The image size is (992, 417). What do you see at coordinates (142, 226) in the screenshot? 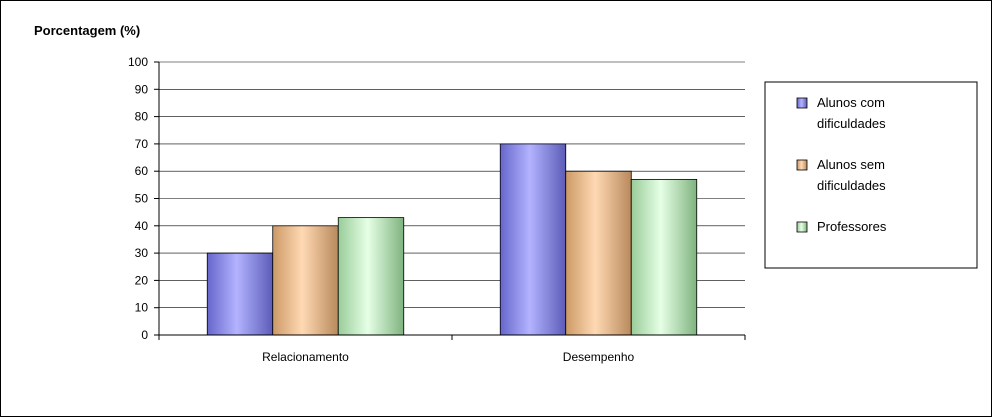
I see `y-tick-label: 40` at bounding box center [142, 226].